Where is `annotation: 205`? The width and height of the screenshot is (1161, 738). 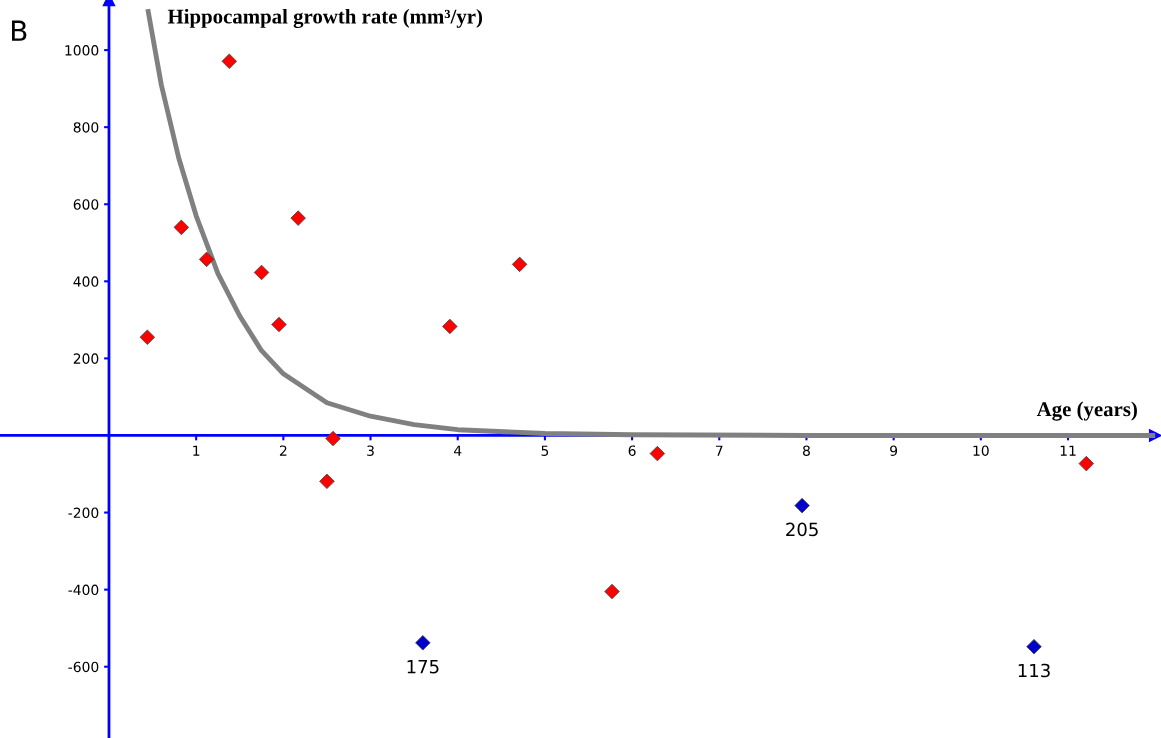
annotation: 205 is located at coordinates (802, 529).